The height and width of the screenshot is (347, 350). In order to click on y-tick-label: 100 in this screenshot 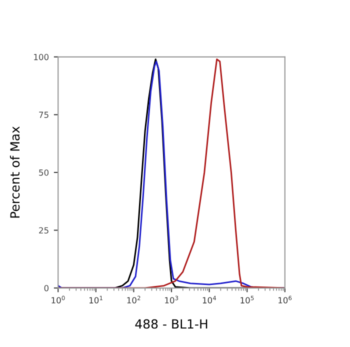, I will do `click(41, 57)`.